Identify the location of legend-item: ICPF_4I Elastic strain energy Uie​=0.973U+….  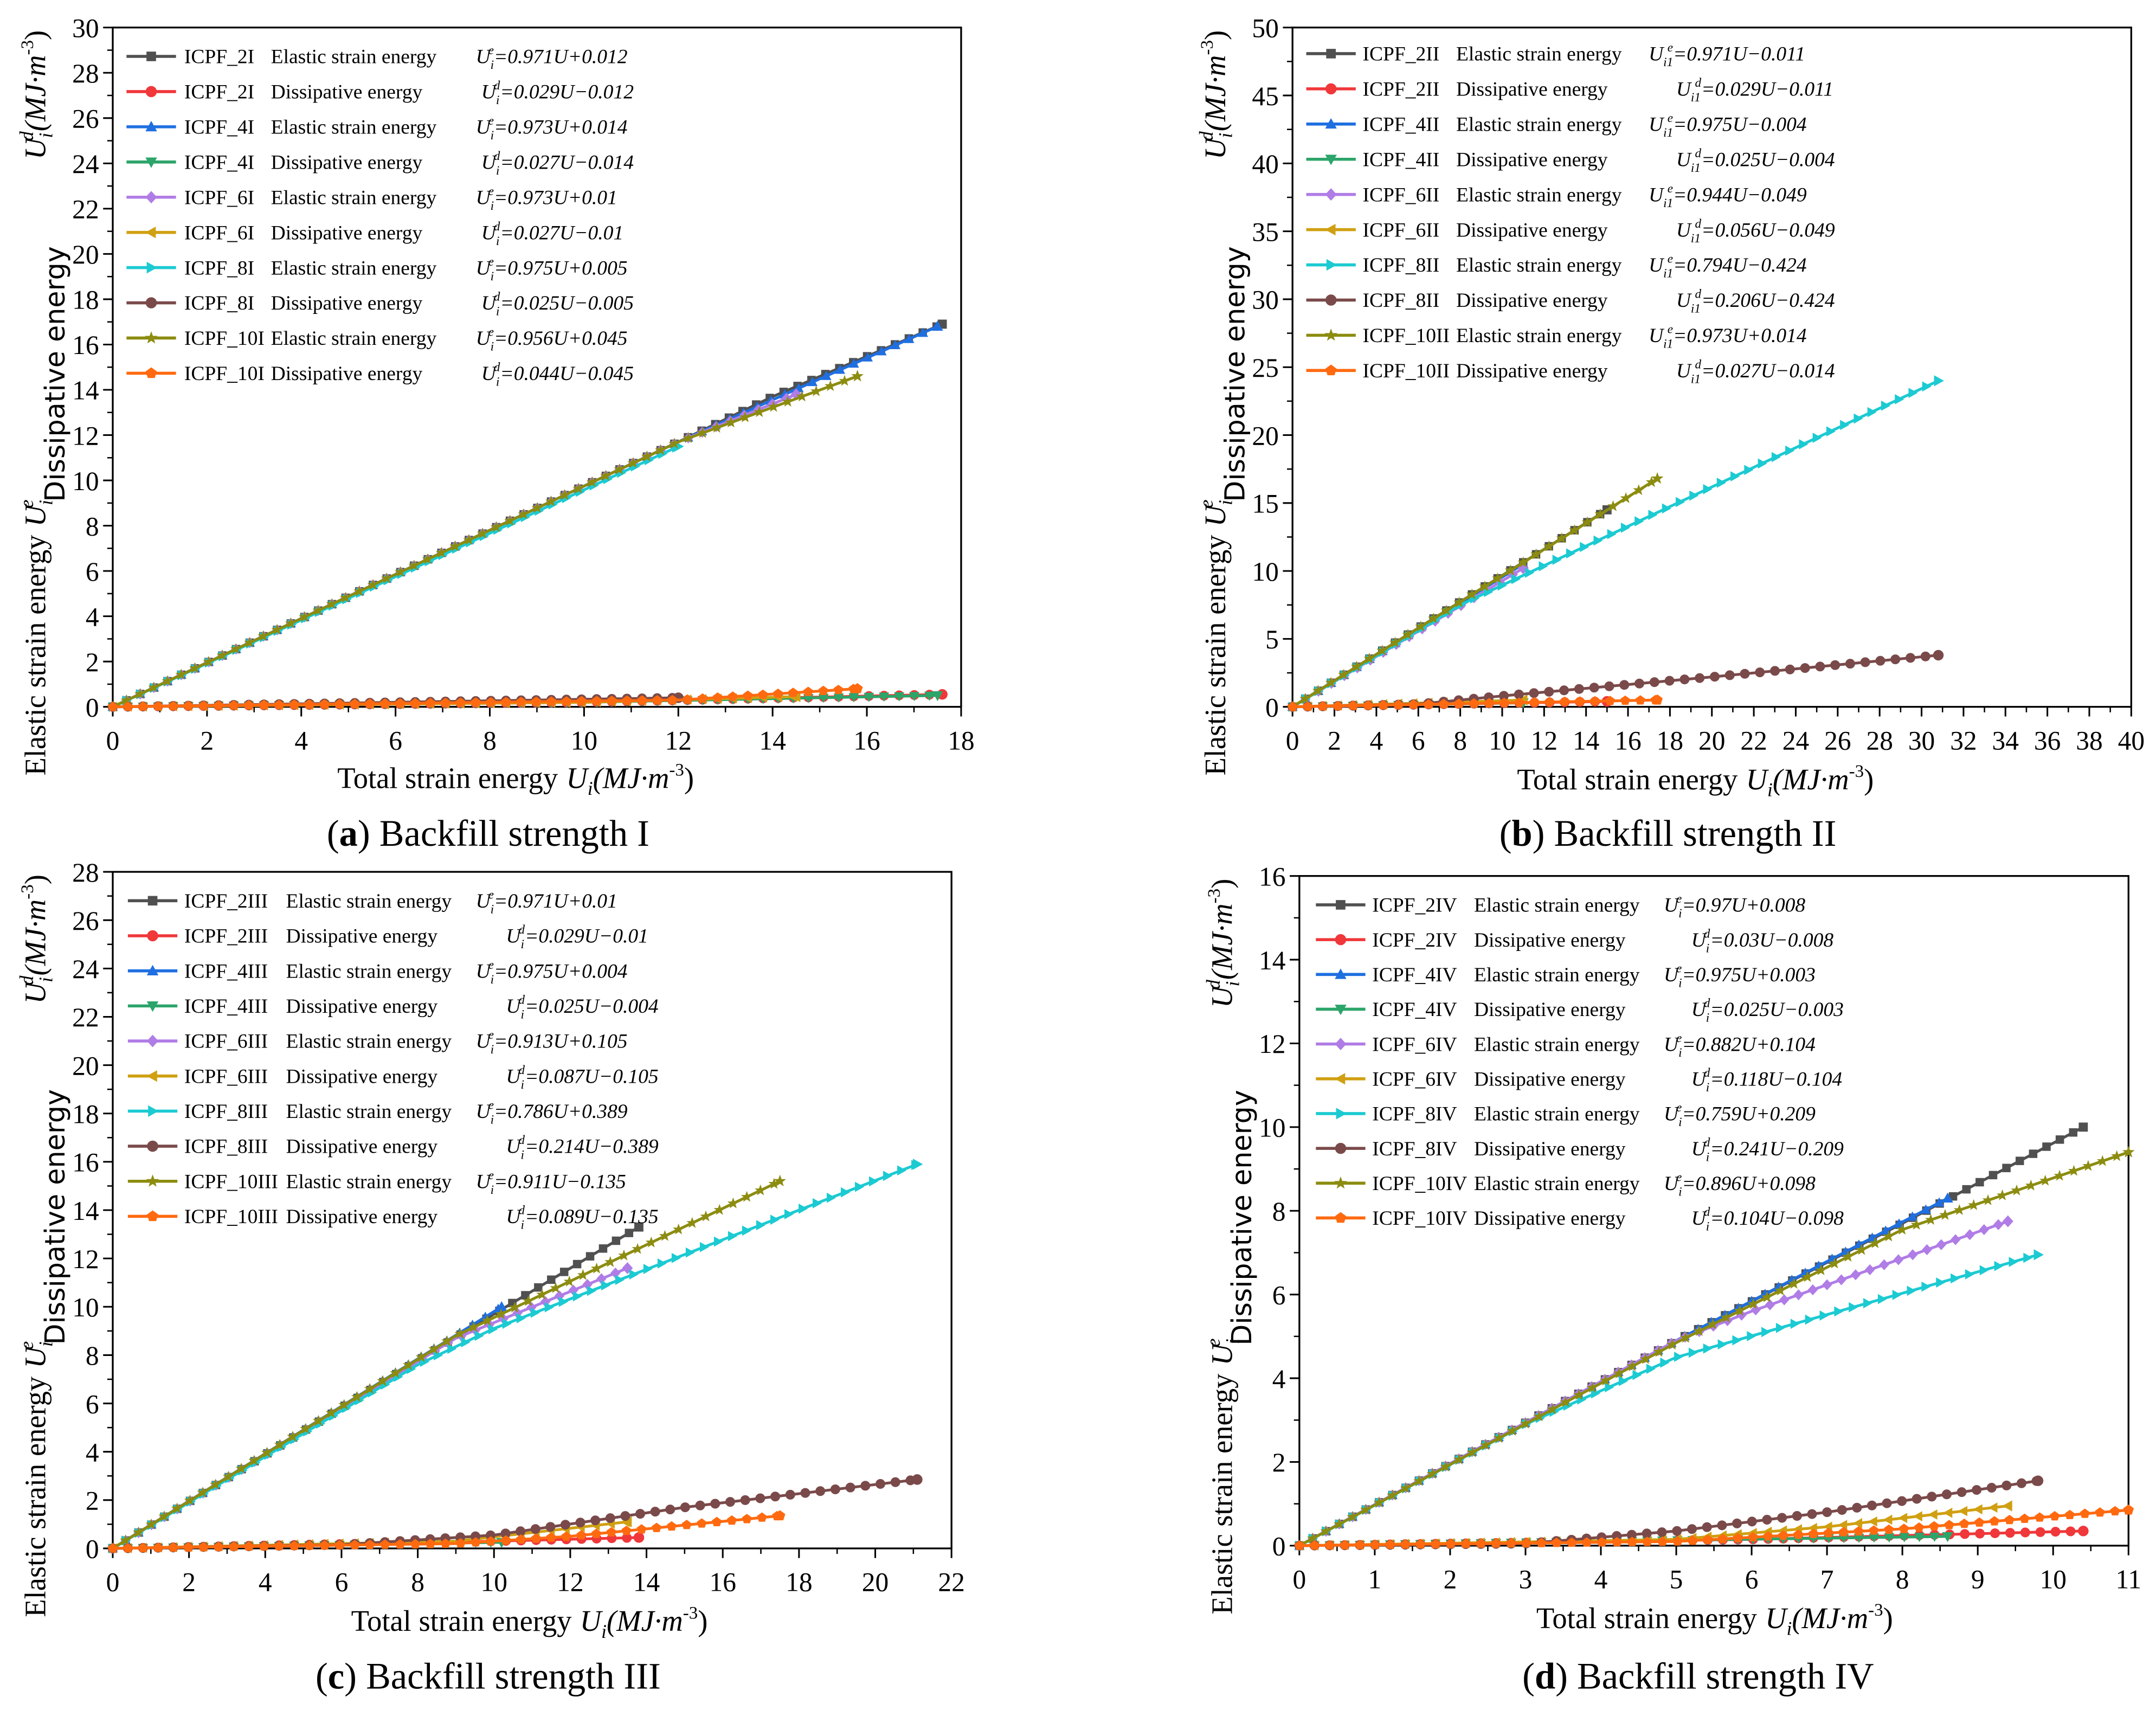
(377, 128).